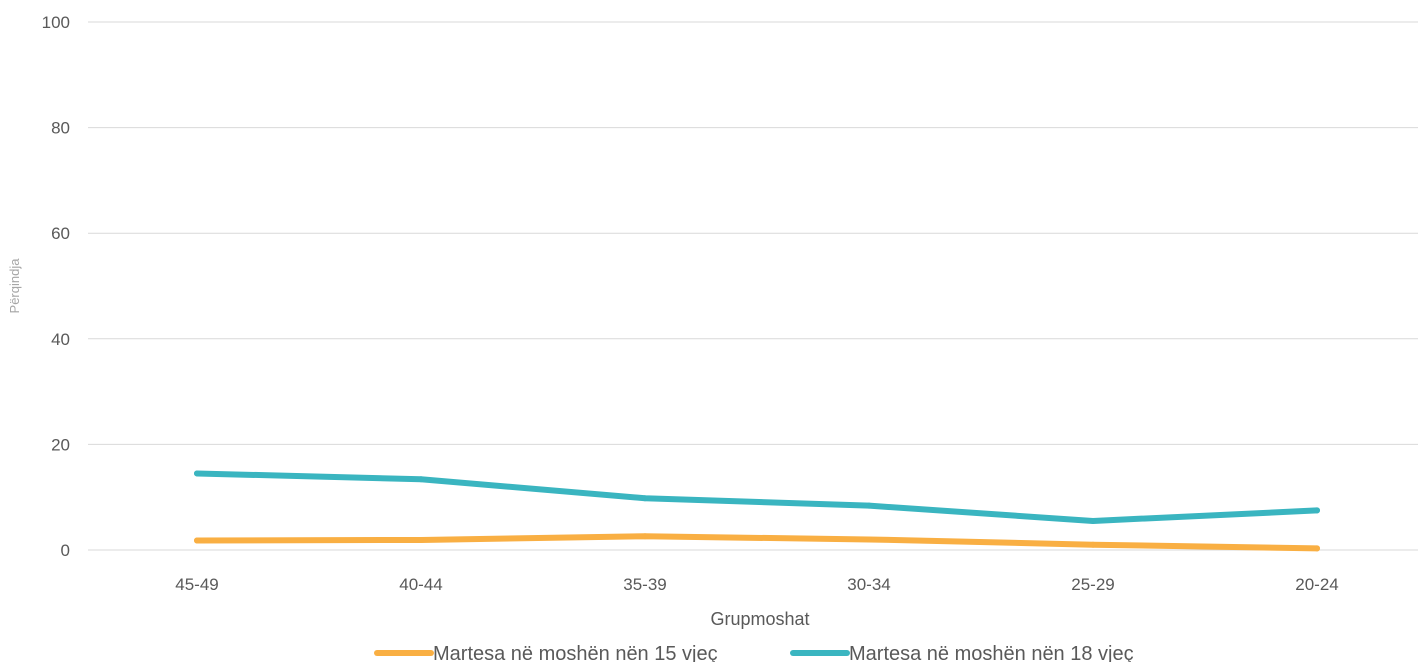 Image resolution: width=1418 pixels, height=662 pixels. What do you see at coordinates (575, 652) in the screenshot?
I see `legend-label: Martesa në moshën nën 15 vjeç` at bounding box center [575, 652].